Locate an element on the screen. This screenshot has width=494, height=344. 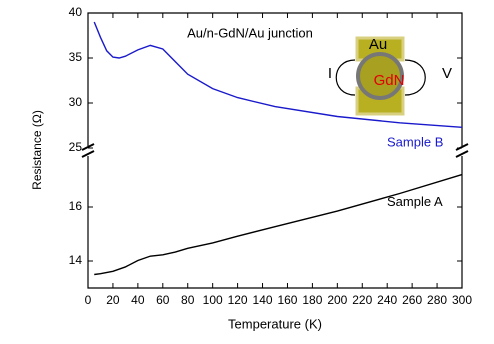
y-tick-label: 14 is located at coordinates (76, 260).